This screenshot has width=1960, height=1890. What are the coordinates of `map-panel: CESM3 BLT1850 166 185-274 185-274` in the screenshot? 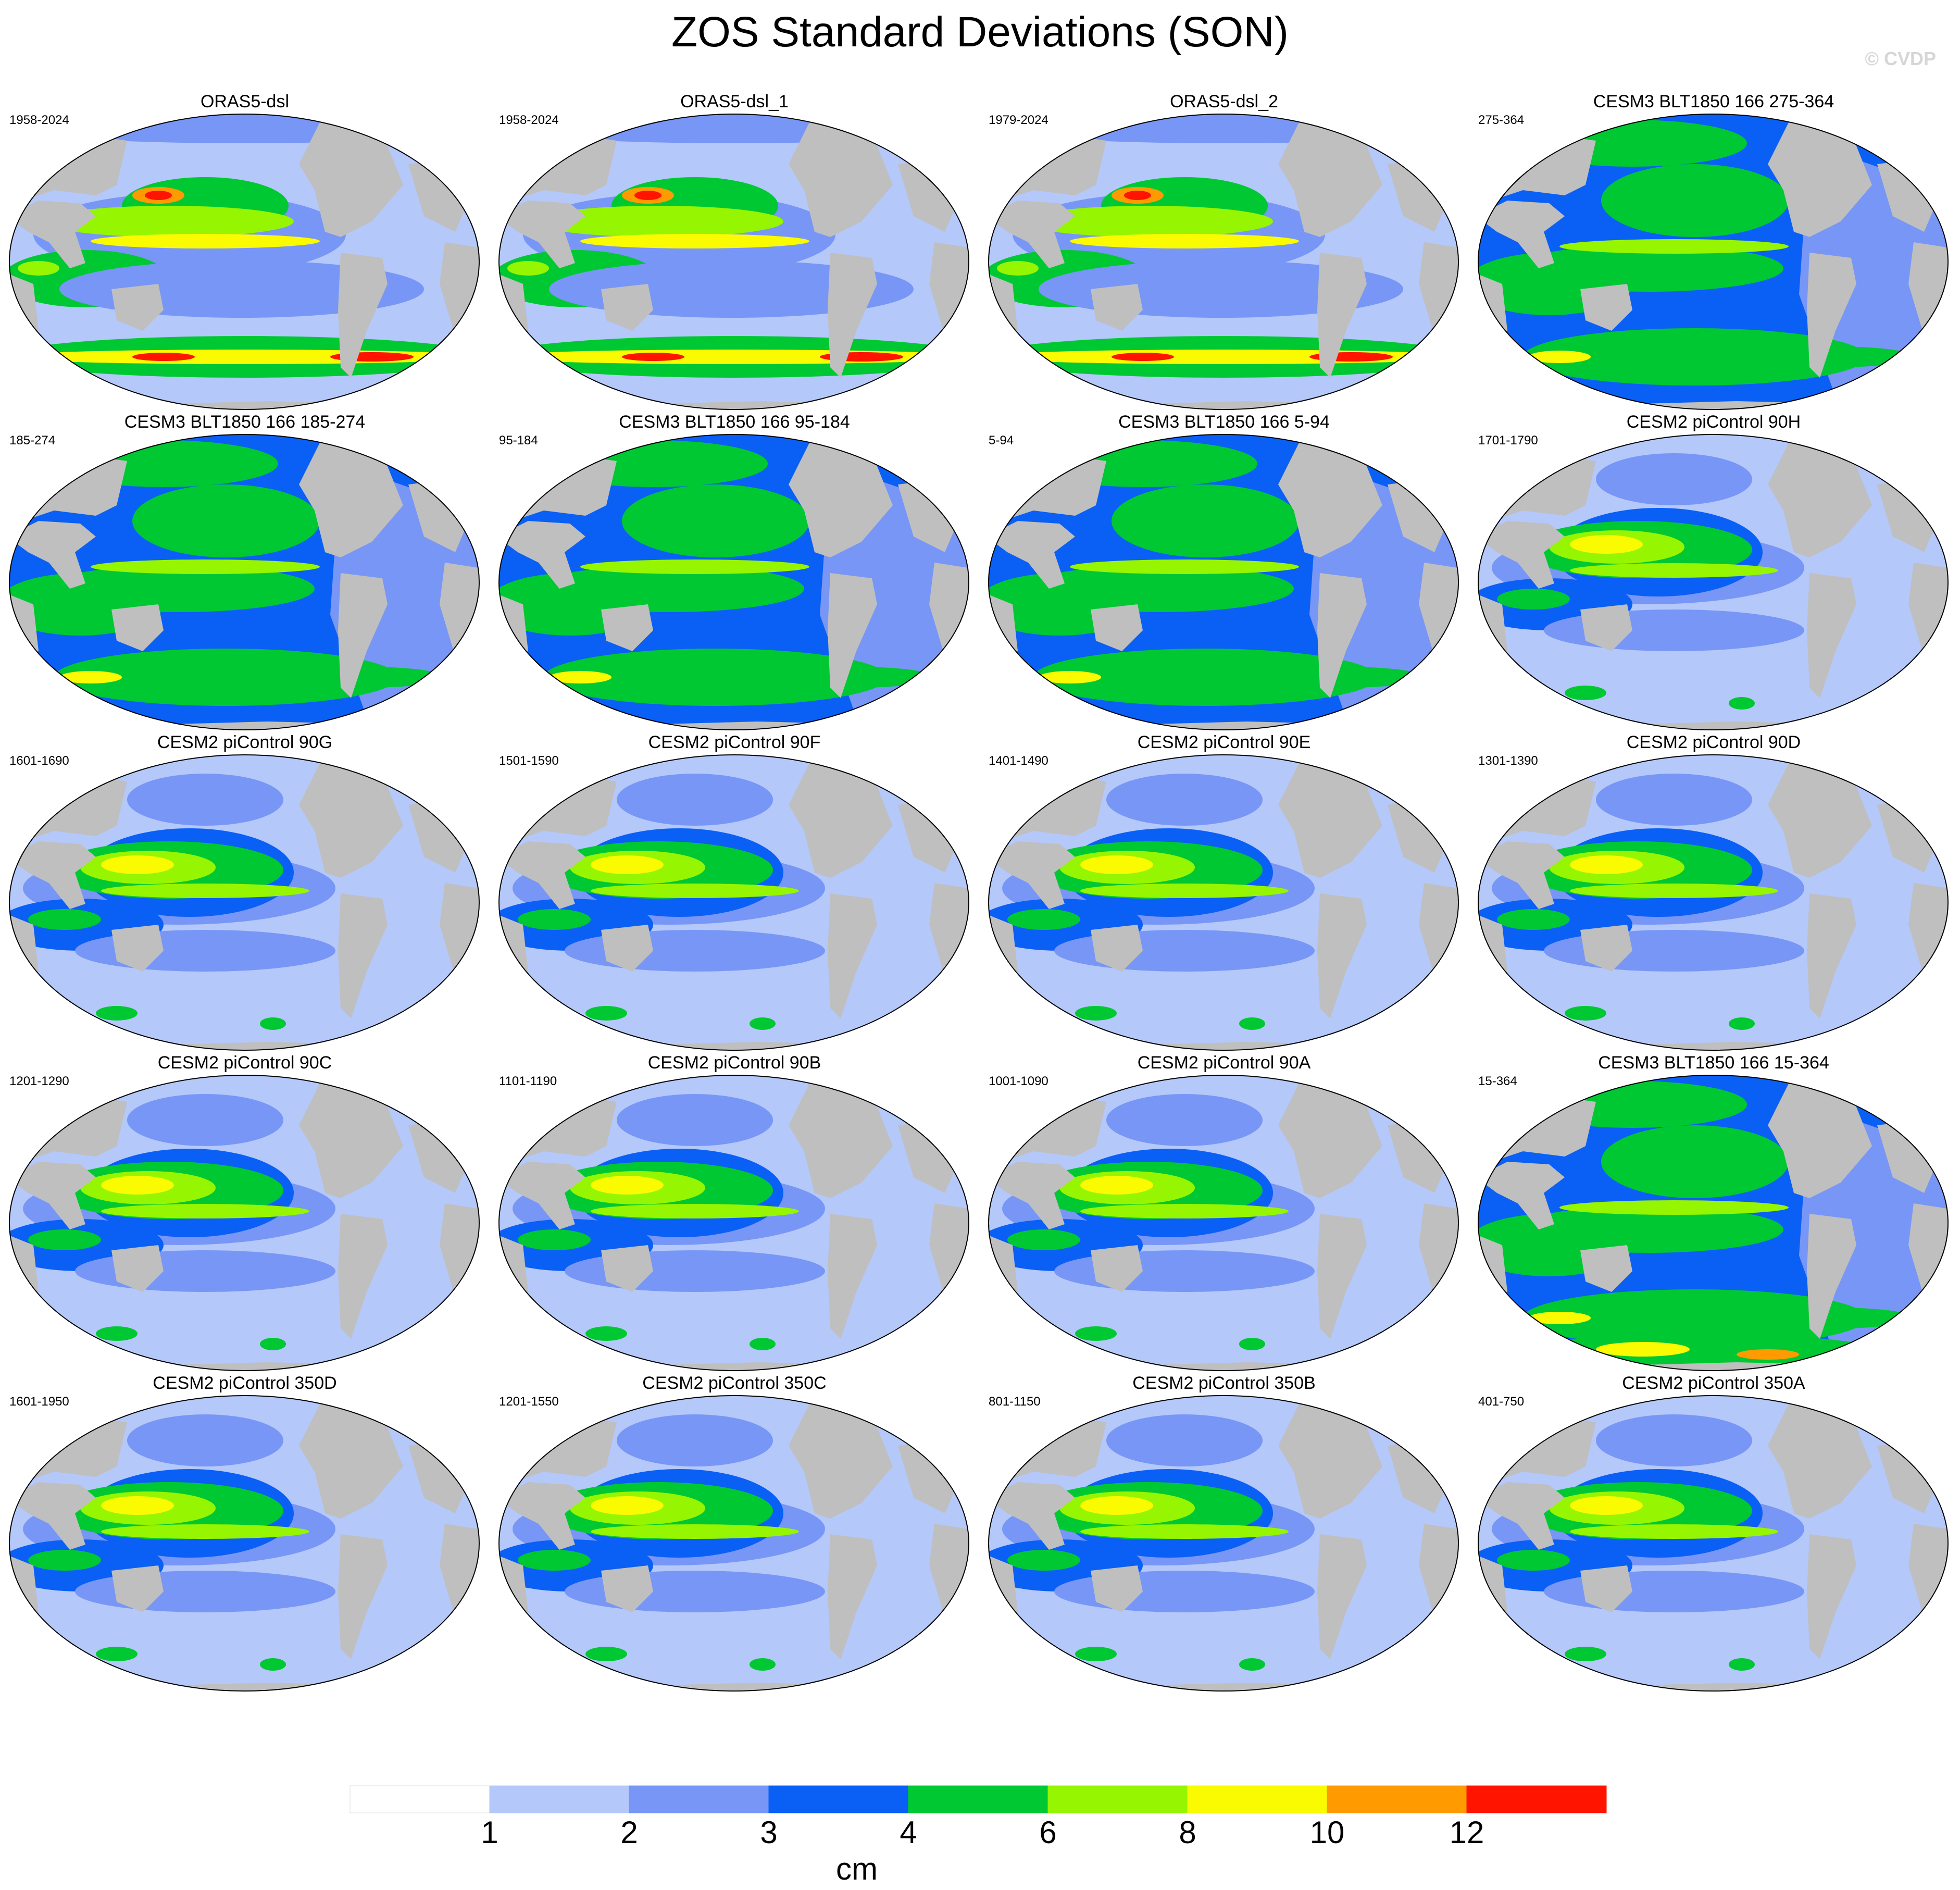 It's located at (245, 572).